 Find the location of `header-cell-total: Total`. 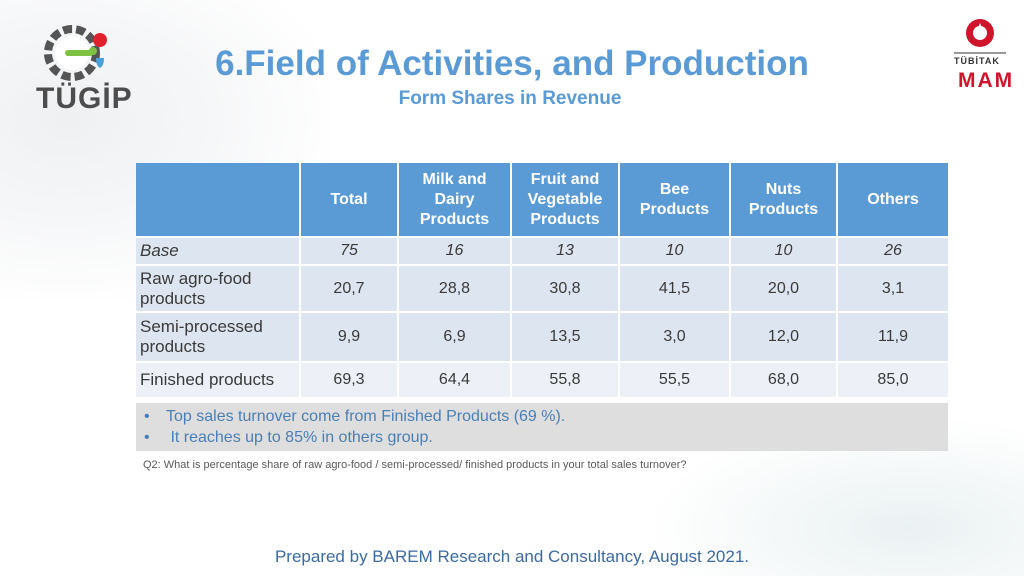

header-cell-total: Total is located at coordinates (350, 200).